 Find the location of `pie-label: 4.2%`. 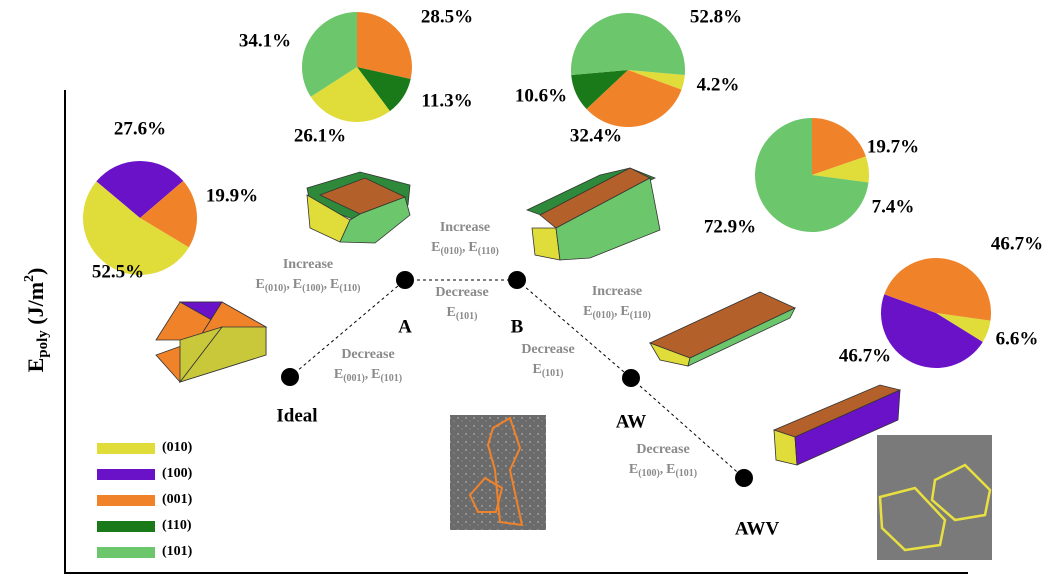

pie-label: 4.2% is located at coordinates (718, 84).